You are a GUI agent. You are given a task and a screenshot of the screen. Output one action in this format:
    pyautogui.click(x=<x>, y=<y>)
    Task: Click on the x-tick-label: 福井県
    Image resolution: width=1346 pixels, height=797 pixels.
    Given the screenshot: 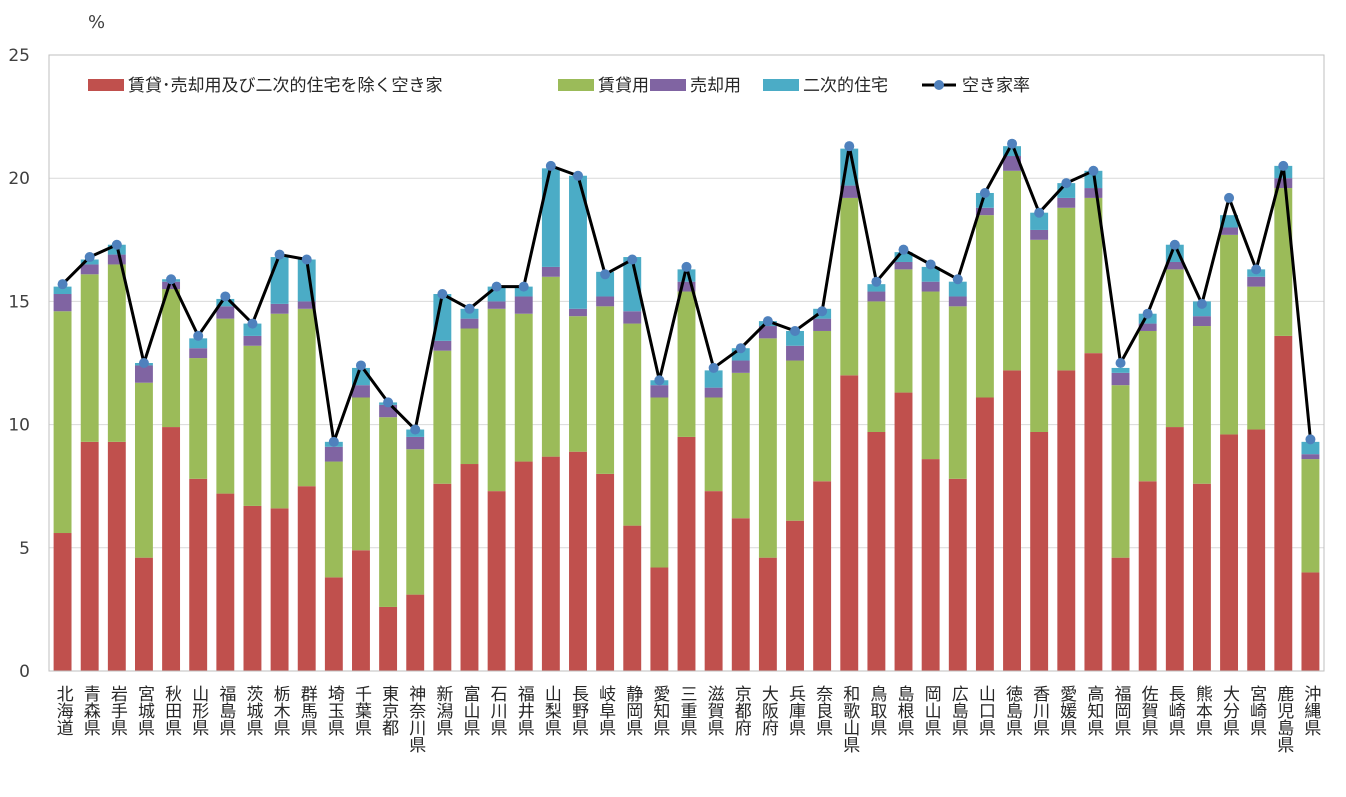 What is the action you would take?
    pyautogui.click(x=524, y=710)
    